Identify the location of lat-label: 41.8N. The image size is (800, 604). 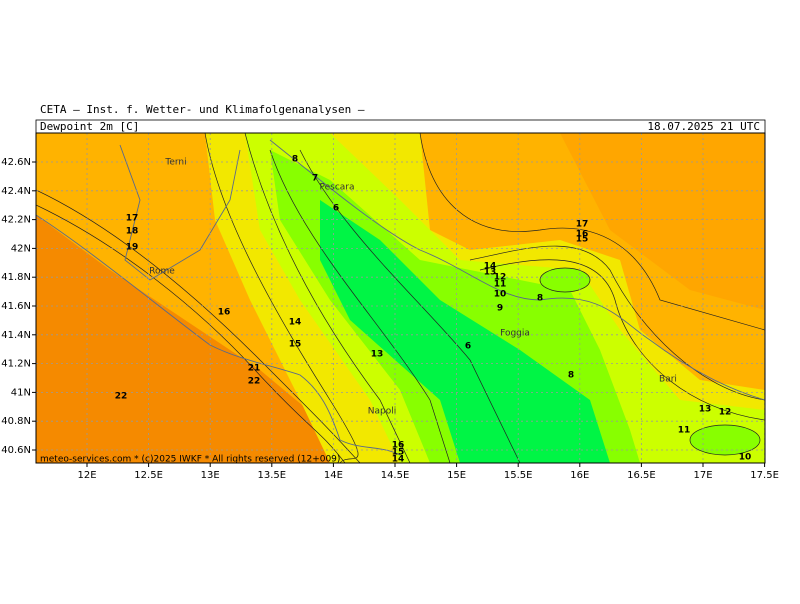
(16, 277).